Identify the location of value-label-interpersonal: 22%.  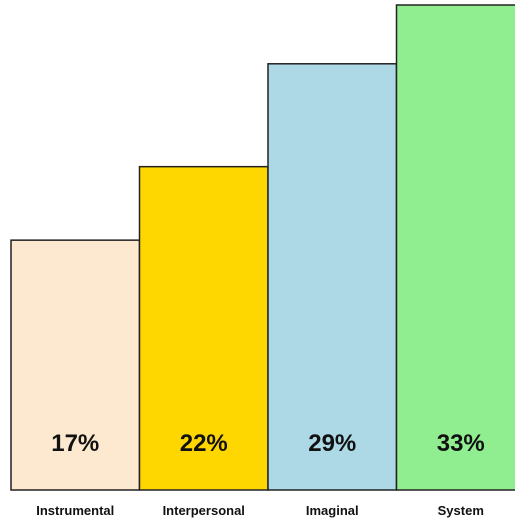
(204, 443).